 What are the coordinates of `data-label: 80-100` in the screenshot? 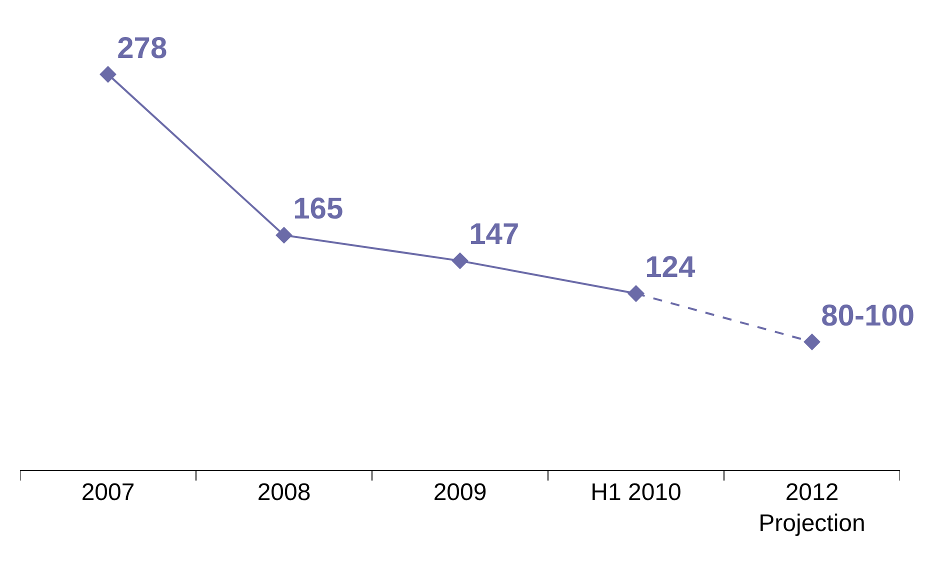 It's located at (868, 315).